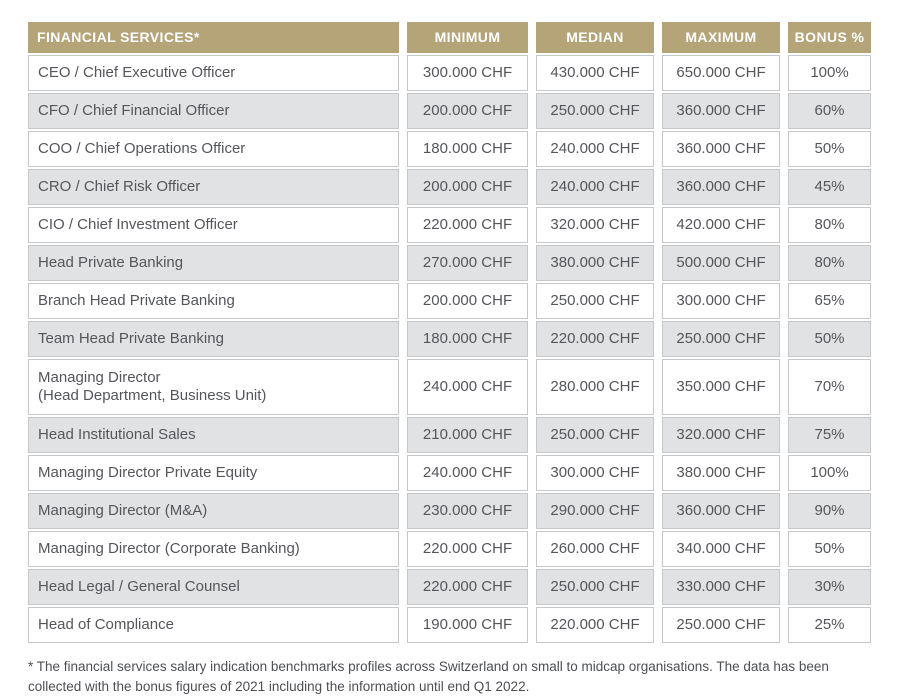 Image resolution: width=897 pixels, height=699 pixels. What do you see at coordinates (213, 587) in the screenshot?
I see `cell-role: Head Legal / General Counsel` at bounding box center [213, 587].